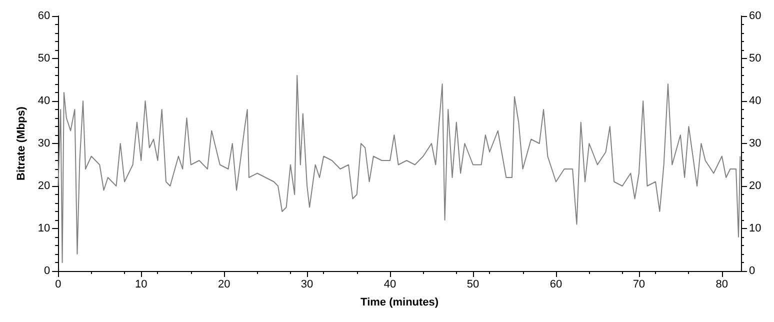 The width and height of the screenshot is (774, 322). I want to click on y-tick-label: 60, so click(44, 16).